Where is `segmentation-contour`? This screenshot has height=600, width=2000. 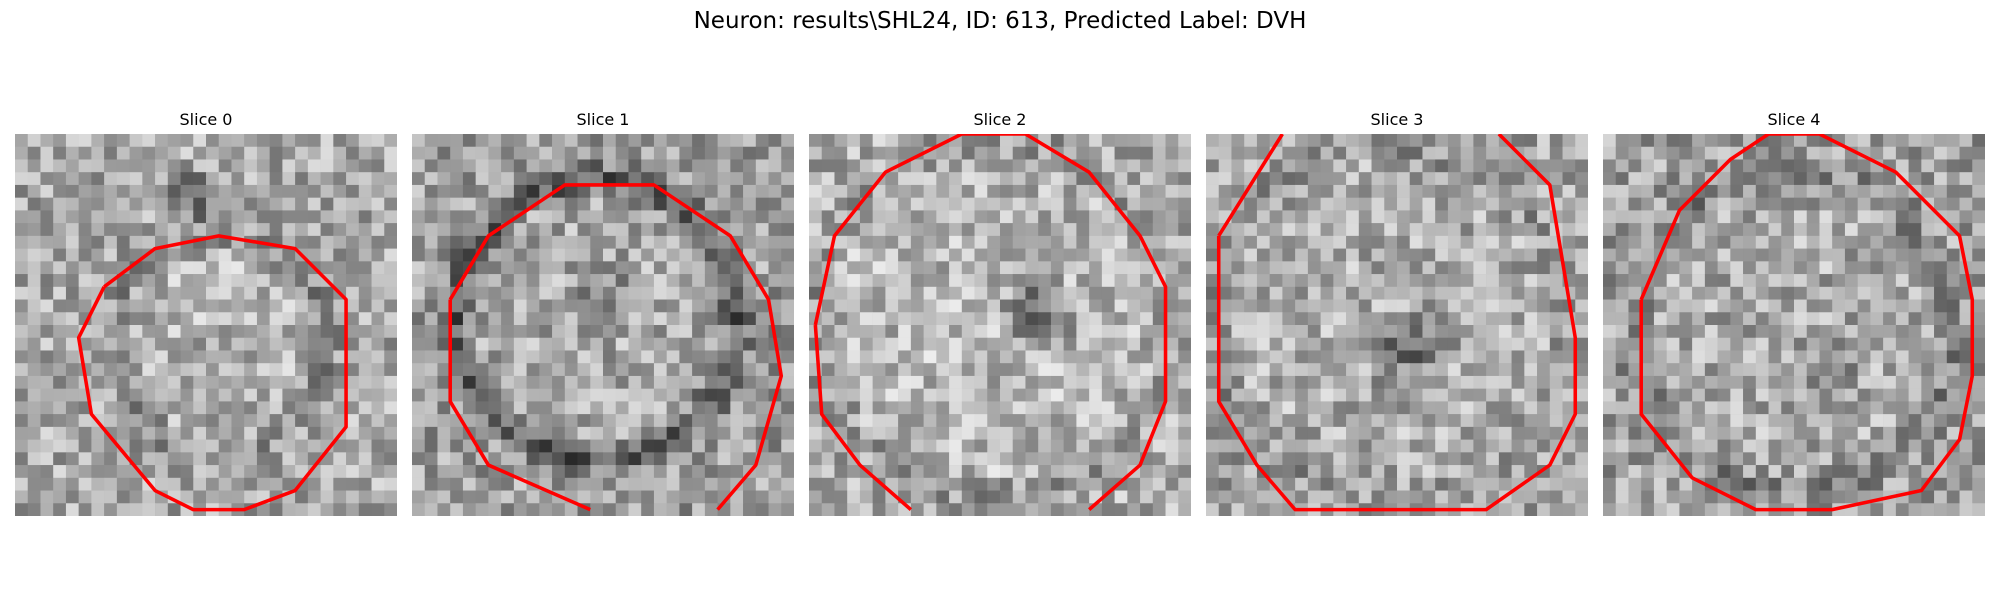
segmentation-contour is located at coordinates (863, 417).